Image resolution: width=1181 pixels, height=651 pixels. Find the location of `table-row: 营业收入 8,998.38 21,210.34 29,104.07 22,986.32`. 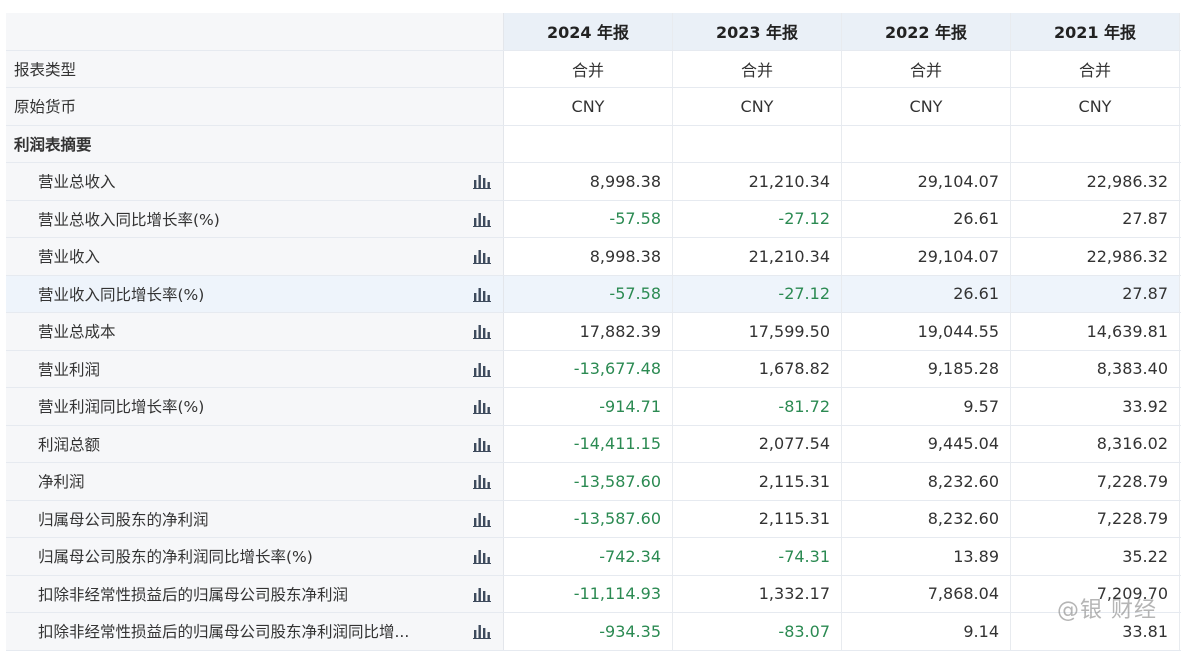

table-row: 营业收入 8,998.38 21,210.34 29,104.07 22,986.32 is located at coordinates (593, 257).